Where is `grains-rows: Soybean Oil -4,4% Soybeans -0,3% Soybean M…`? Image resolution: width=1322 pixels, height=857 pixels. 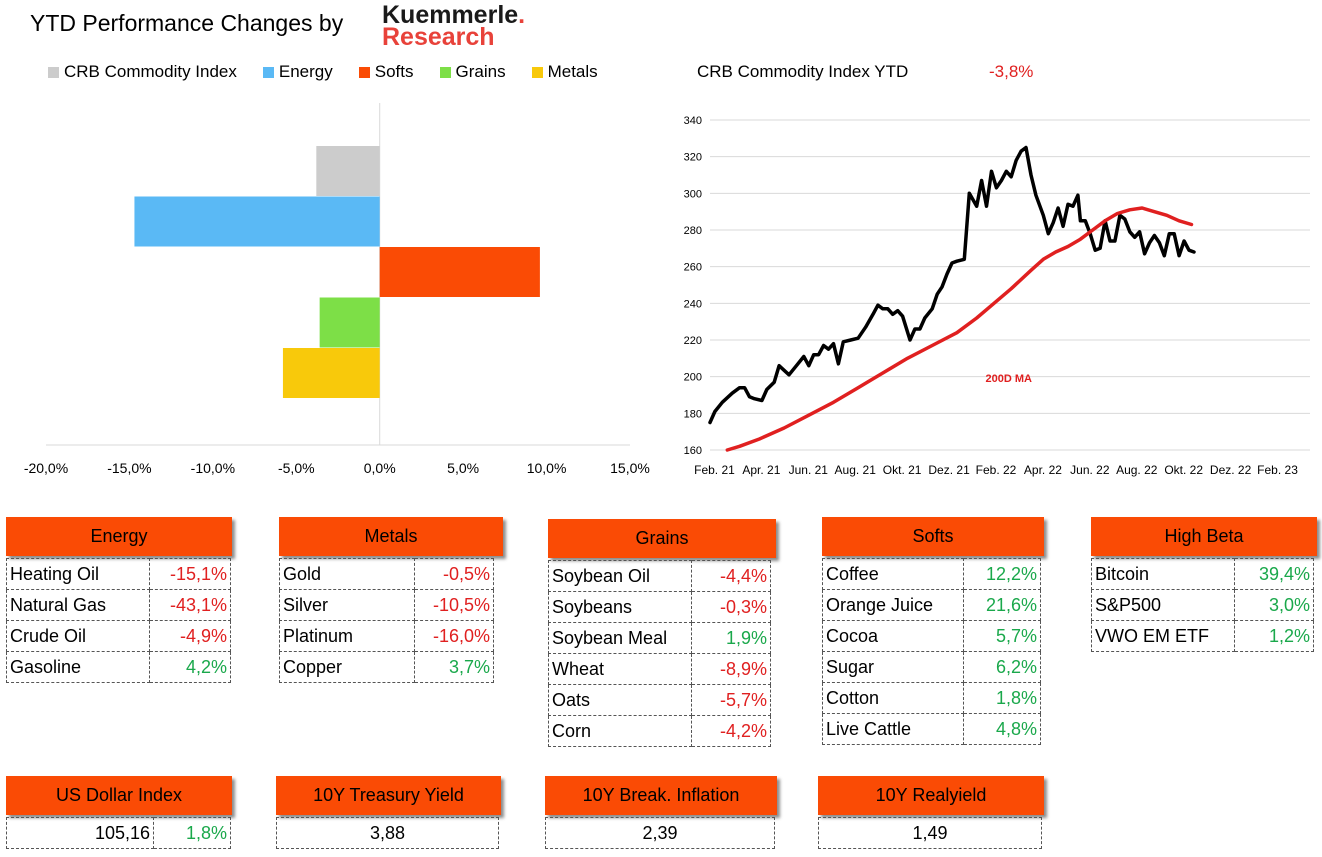
grains-rows: Soybean Oil -4,4% Soybeans -0,3% Soybean M… is located at coordinates (659, 653).